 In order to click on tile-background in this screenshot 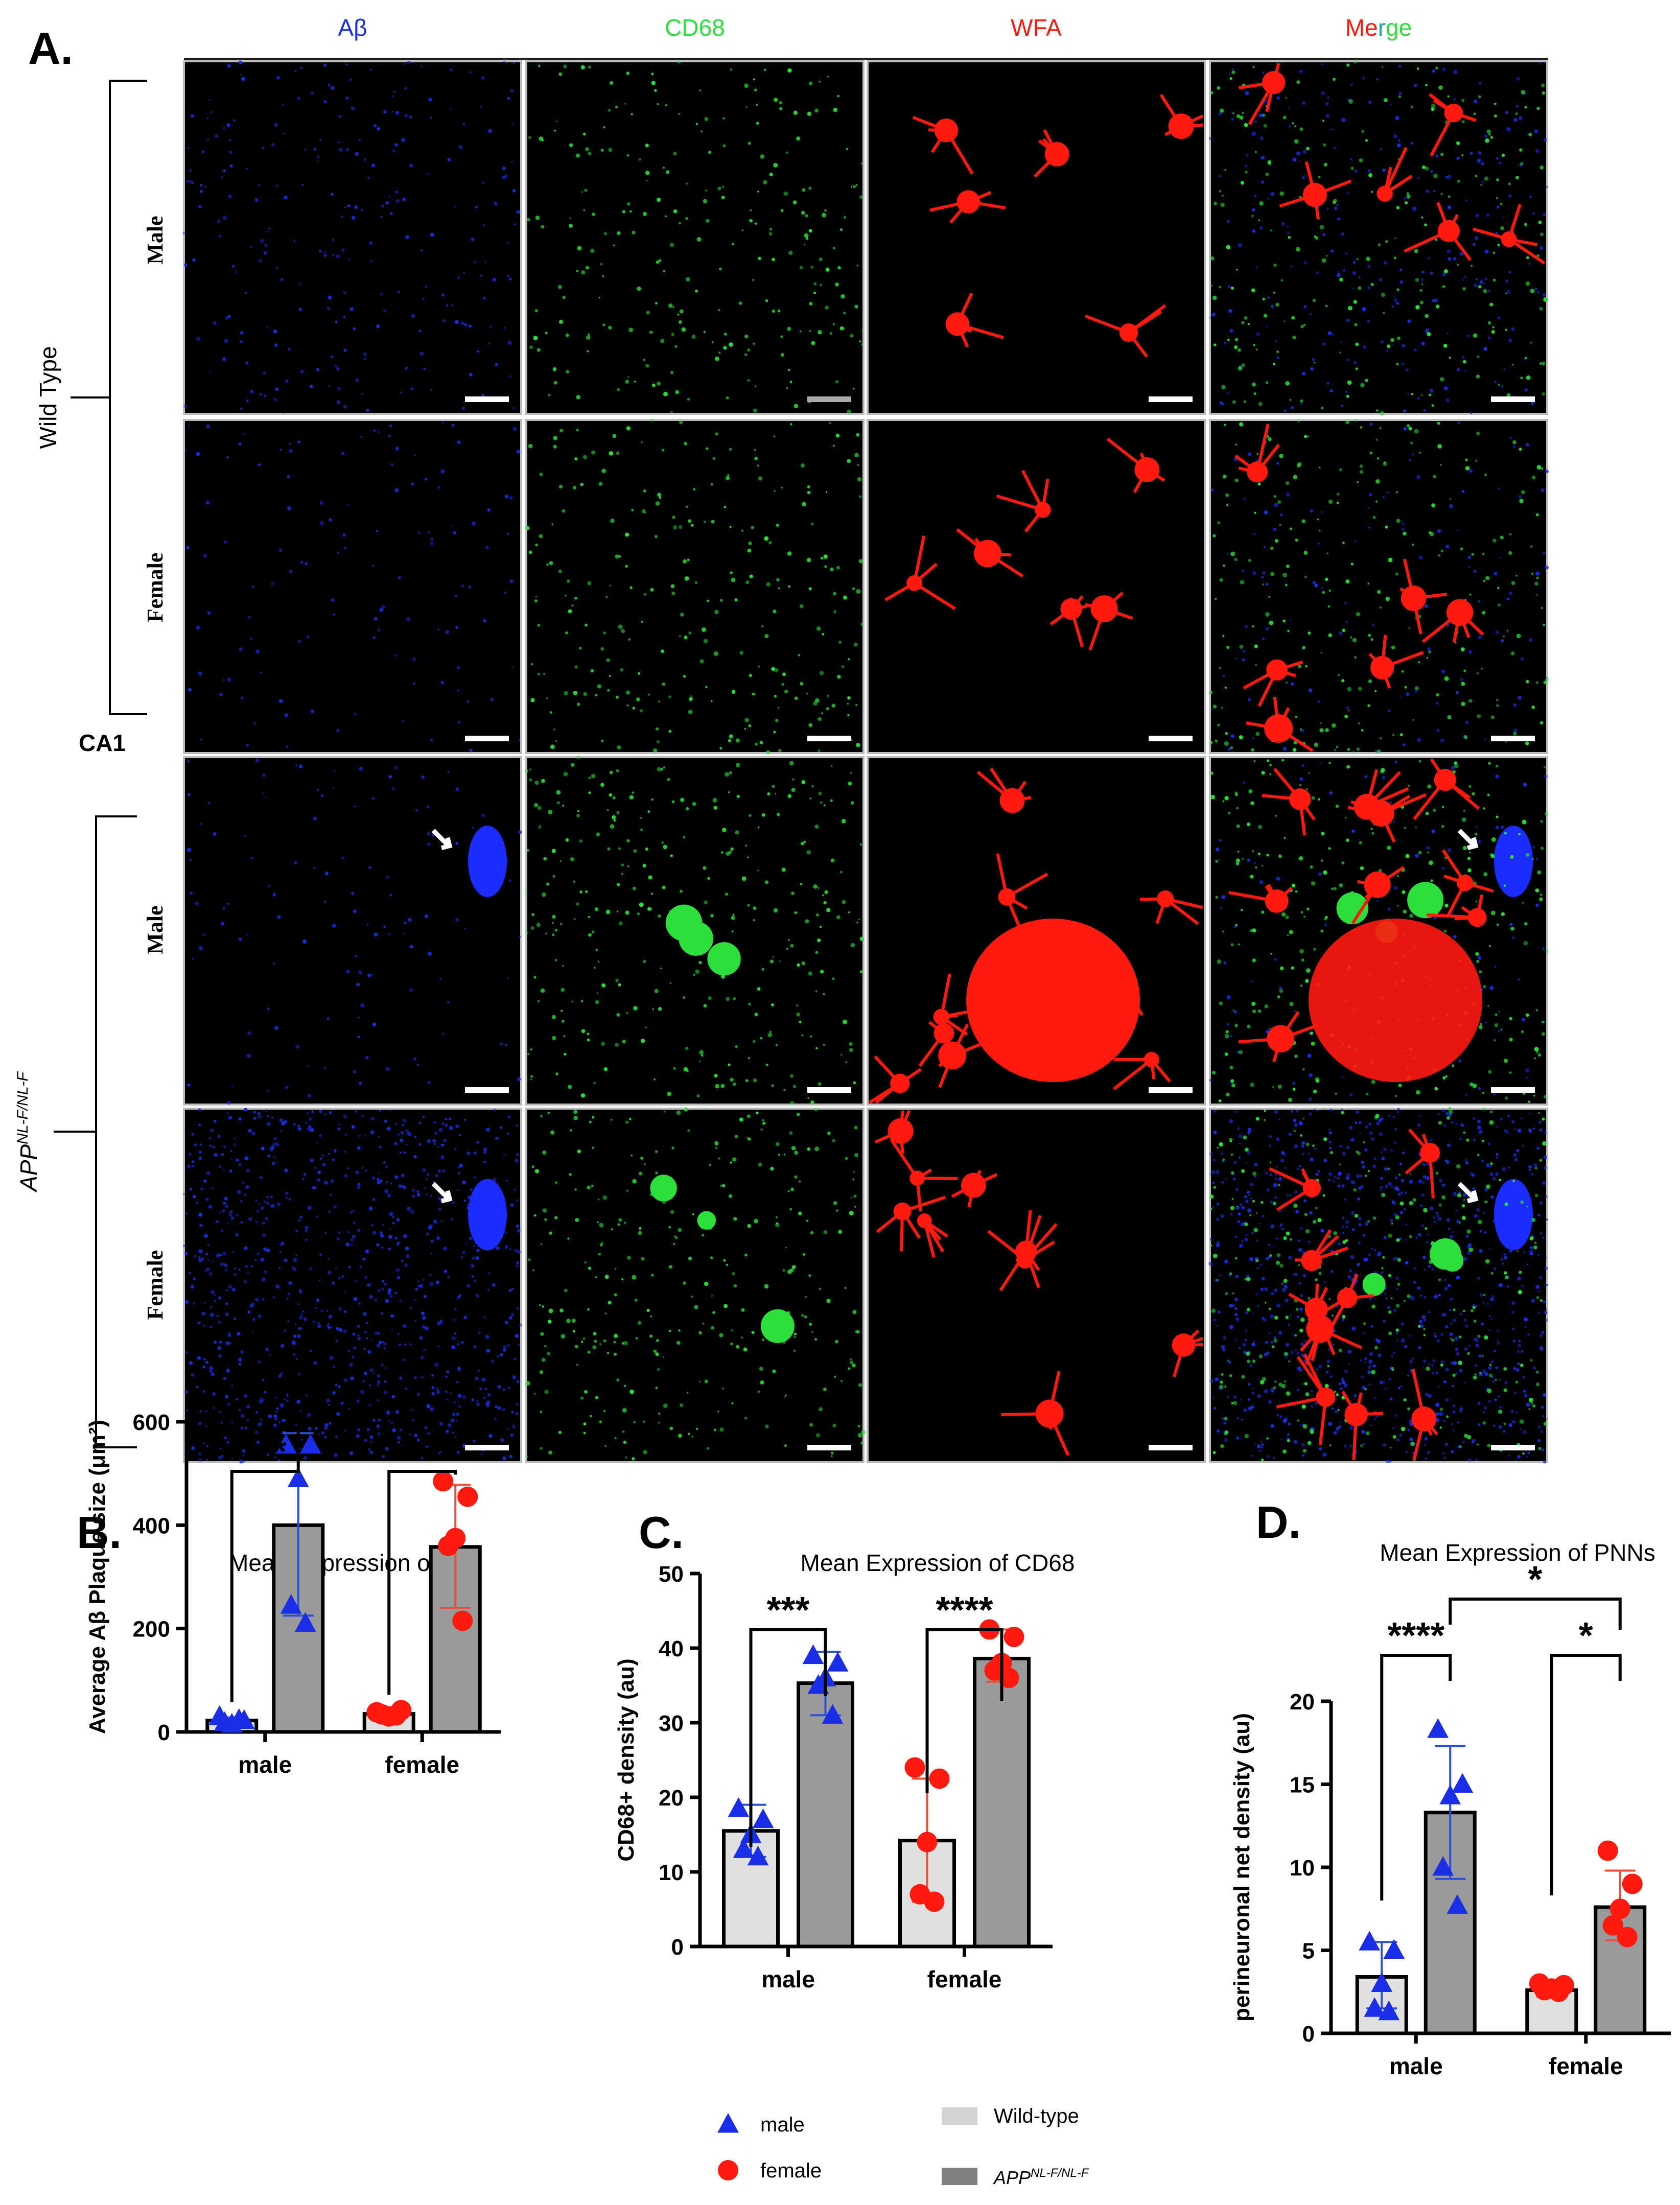, I will do `click(1036, 1285)`.